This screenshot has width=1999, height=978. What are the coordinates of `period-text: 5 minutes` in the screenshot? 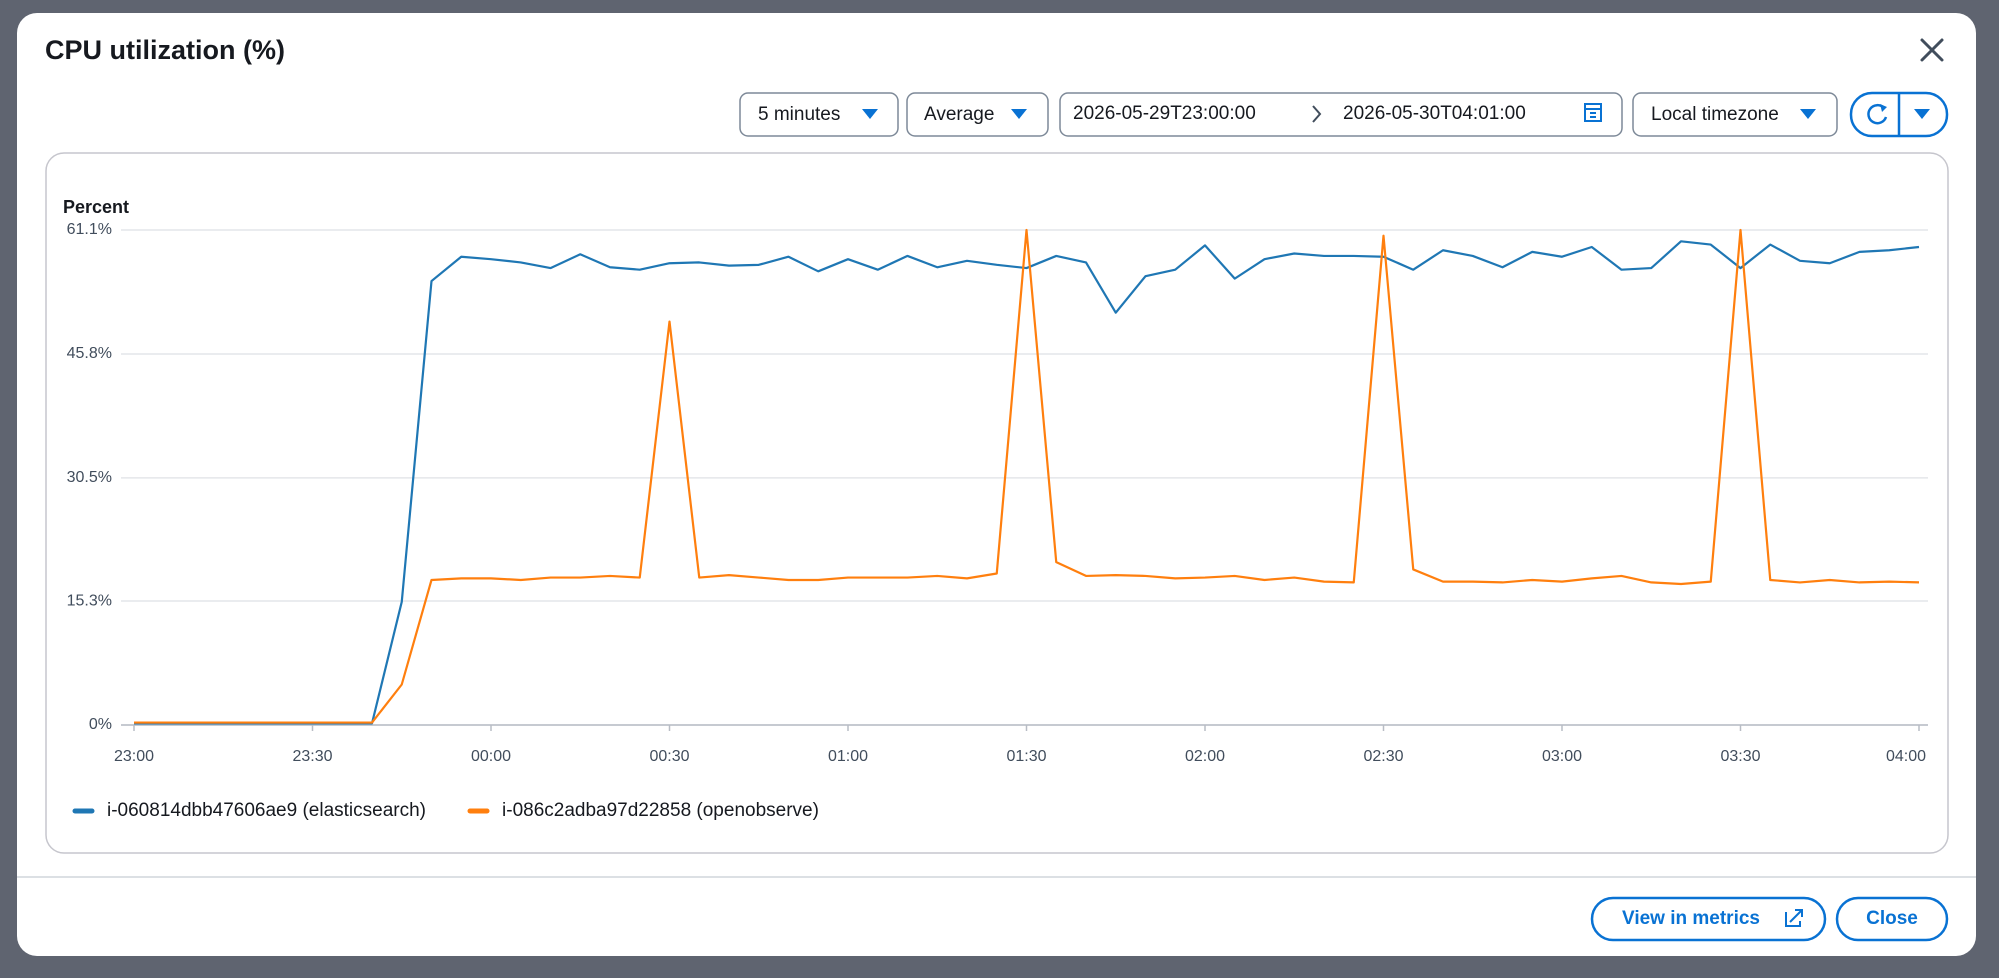 It's located at (799, 114).